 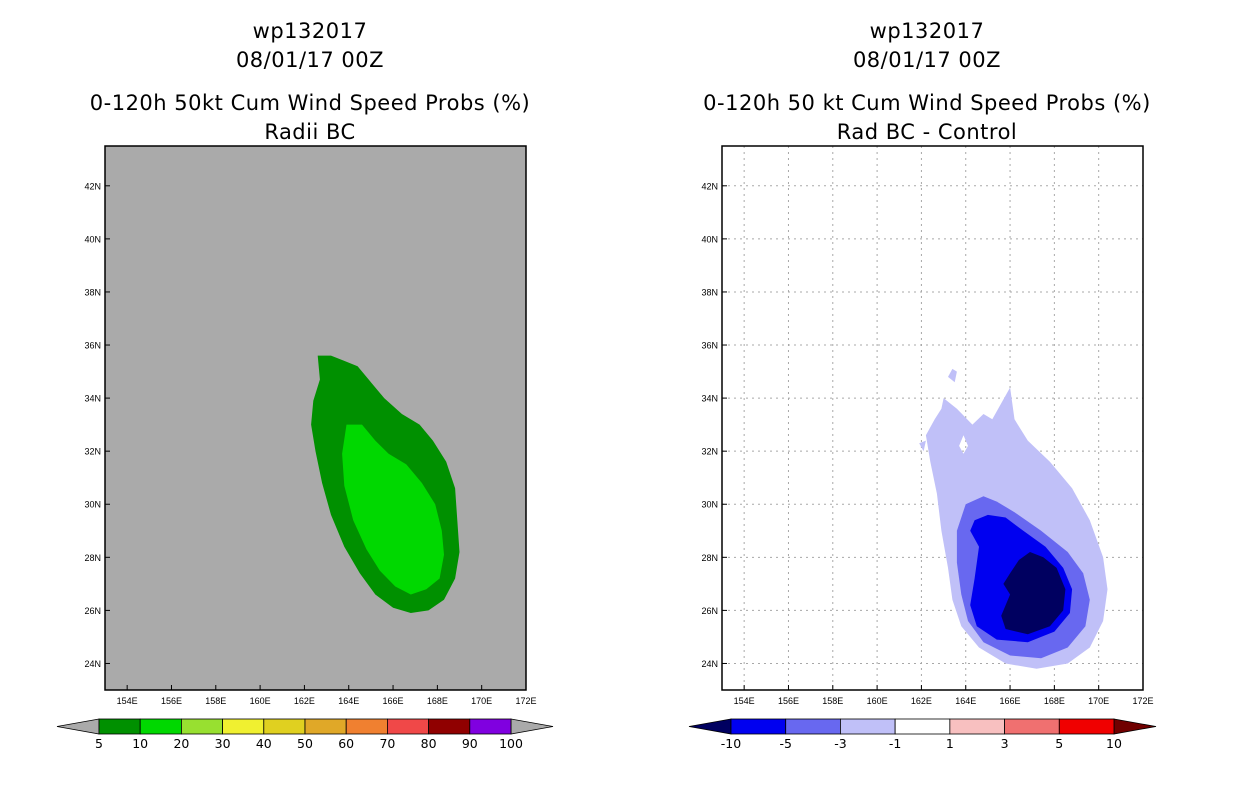 I want to click on right-y-tick-label-3: 30N, so click(x=709, y=505).